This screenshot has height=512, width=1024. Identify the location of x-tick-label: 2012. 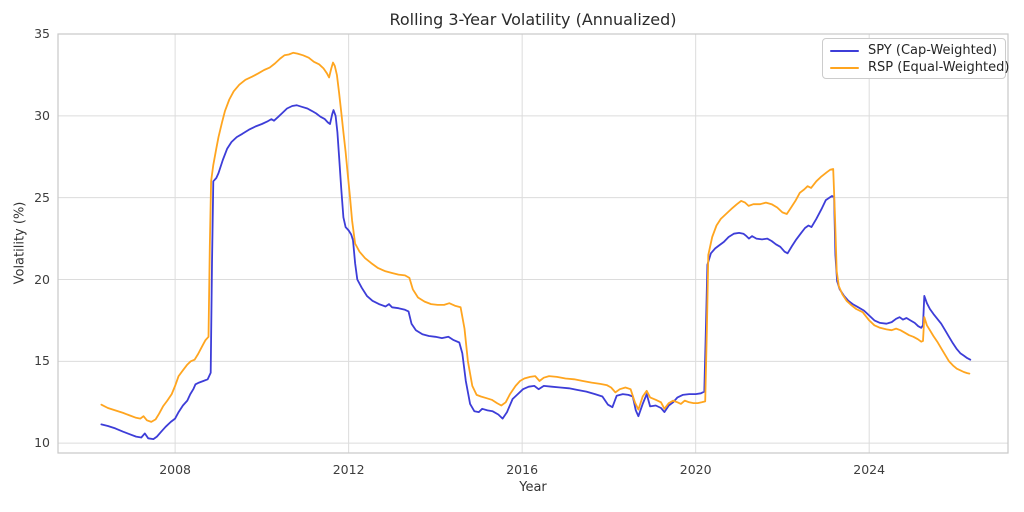
(348, 469).